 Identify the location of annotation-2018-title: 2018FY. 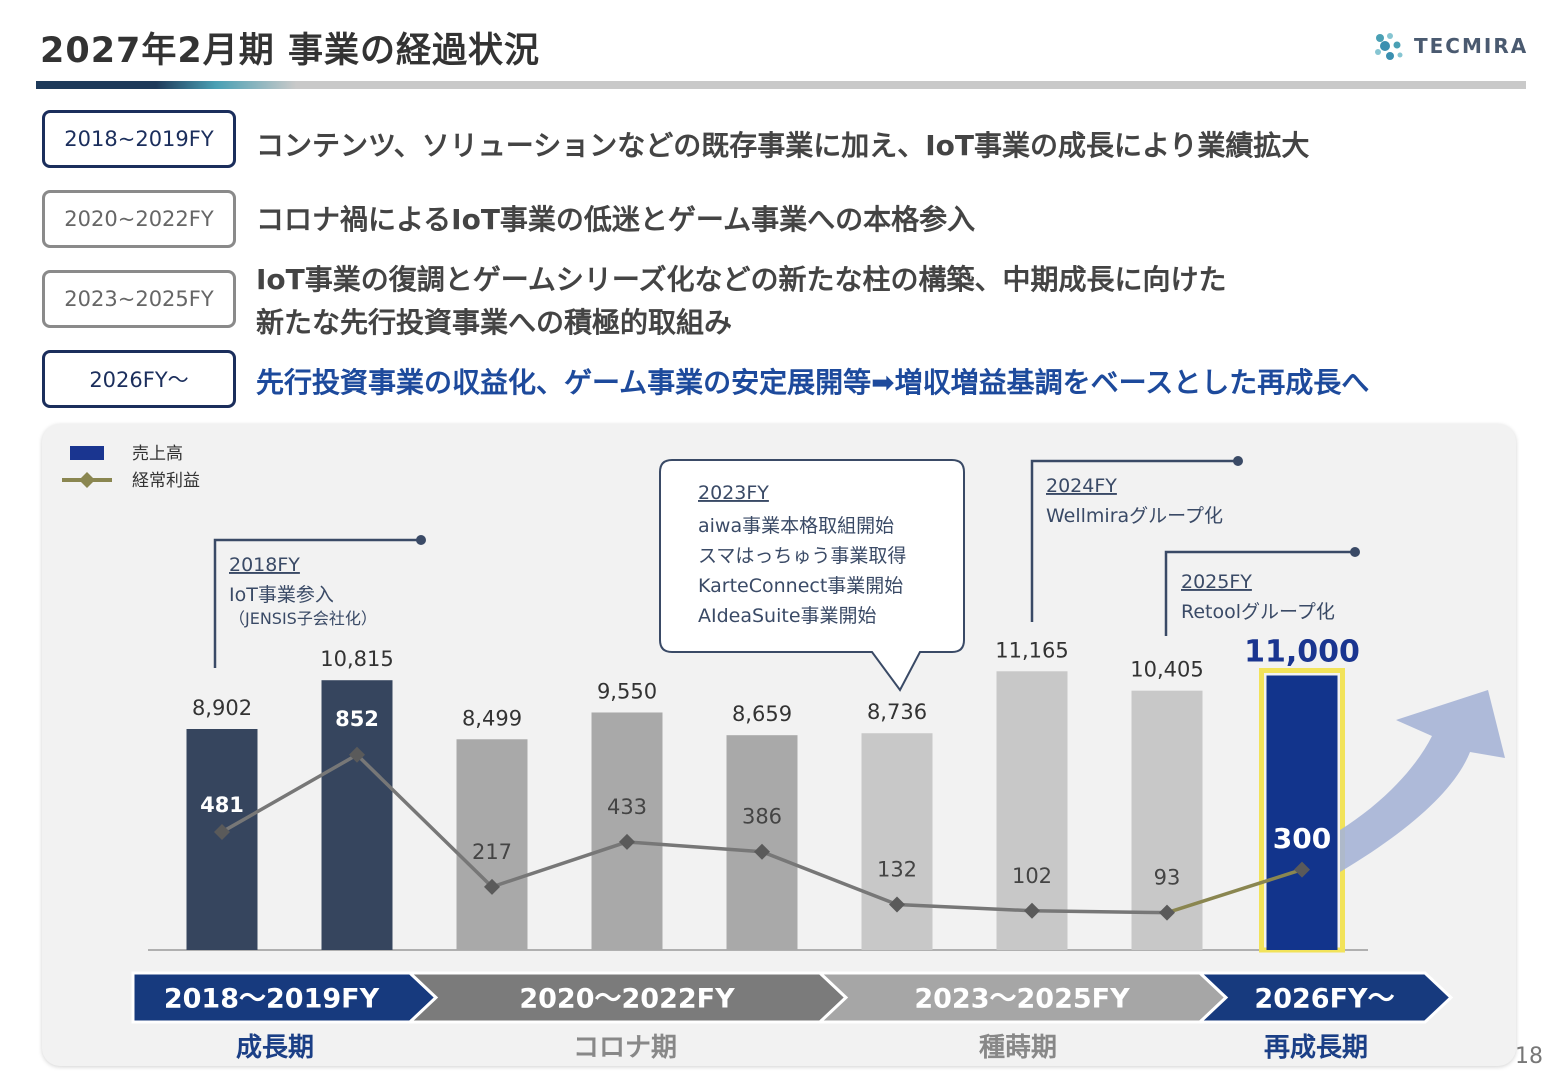
(264, 565).